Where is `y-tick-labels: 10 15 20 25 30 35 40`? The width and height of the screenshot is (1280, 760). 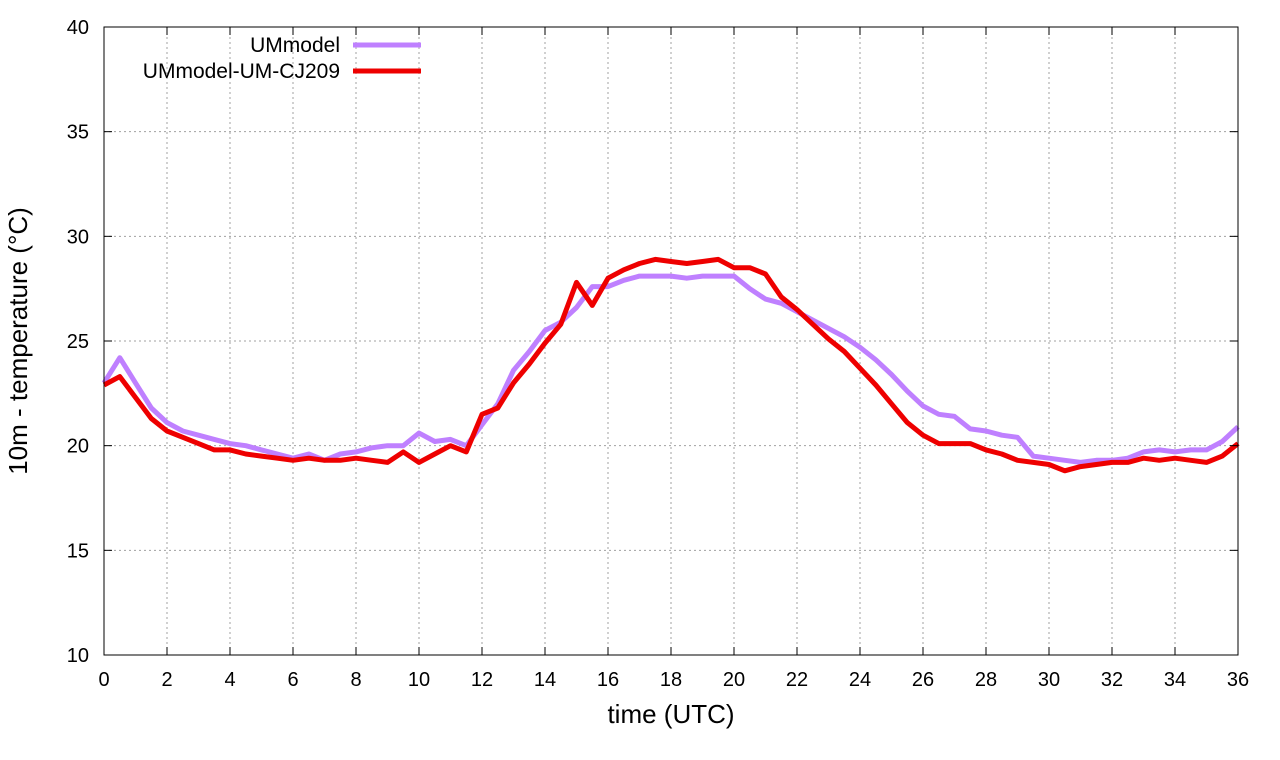
y-tick-labels: 10 15 20 25 30 35 40 is located at coordinates (78, 342).